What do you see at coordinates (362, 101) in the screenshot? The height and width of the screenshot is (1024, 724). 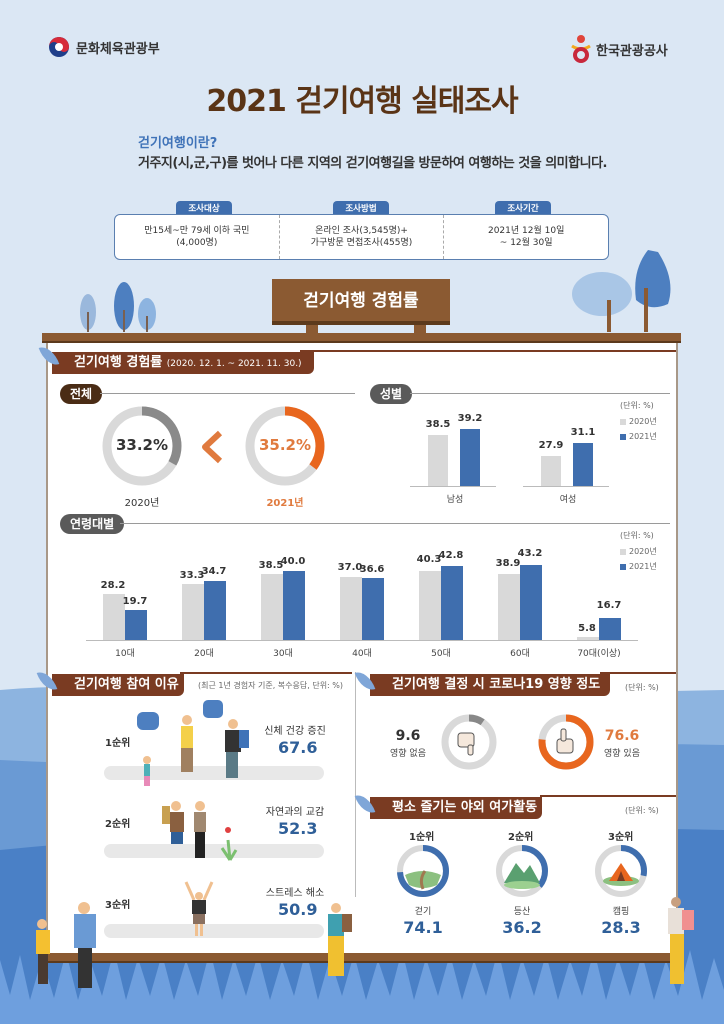 I see `page-title: 2021 걷기여행 실태조사` at bounding box center [362, 101].